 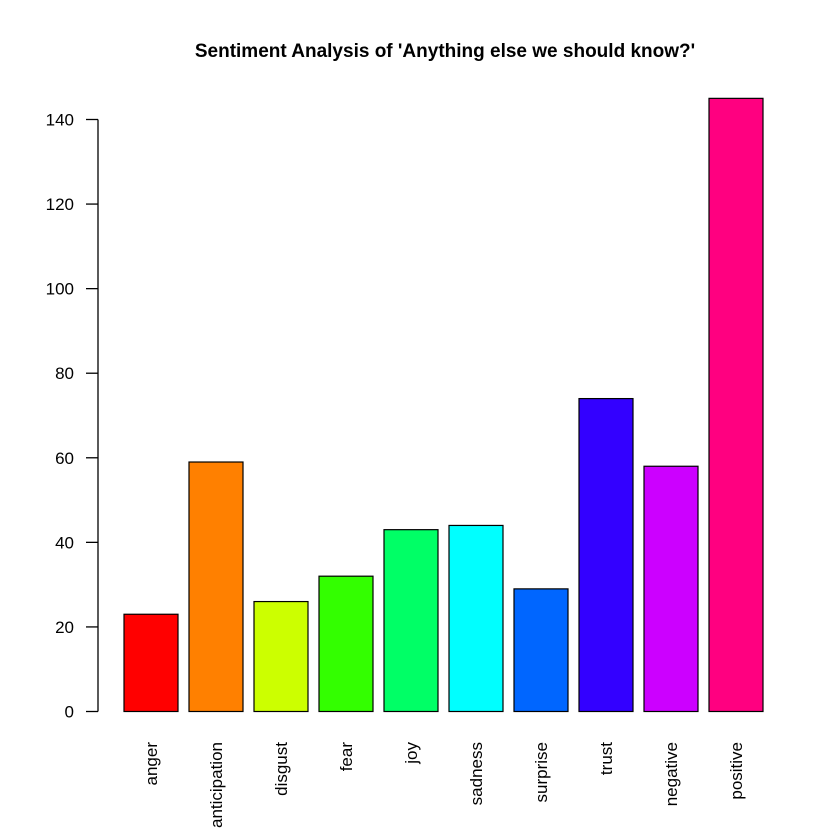 I want to click on y-tick-label: 20, so click(x=64, y=627).